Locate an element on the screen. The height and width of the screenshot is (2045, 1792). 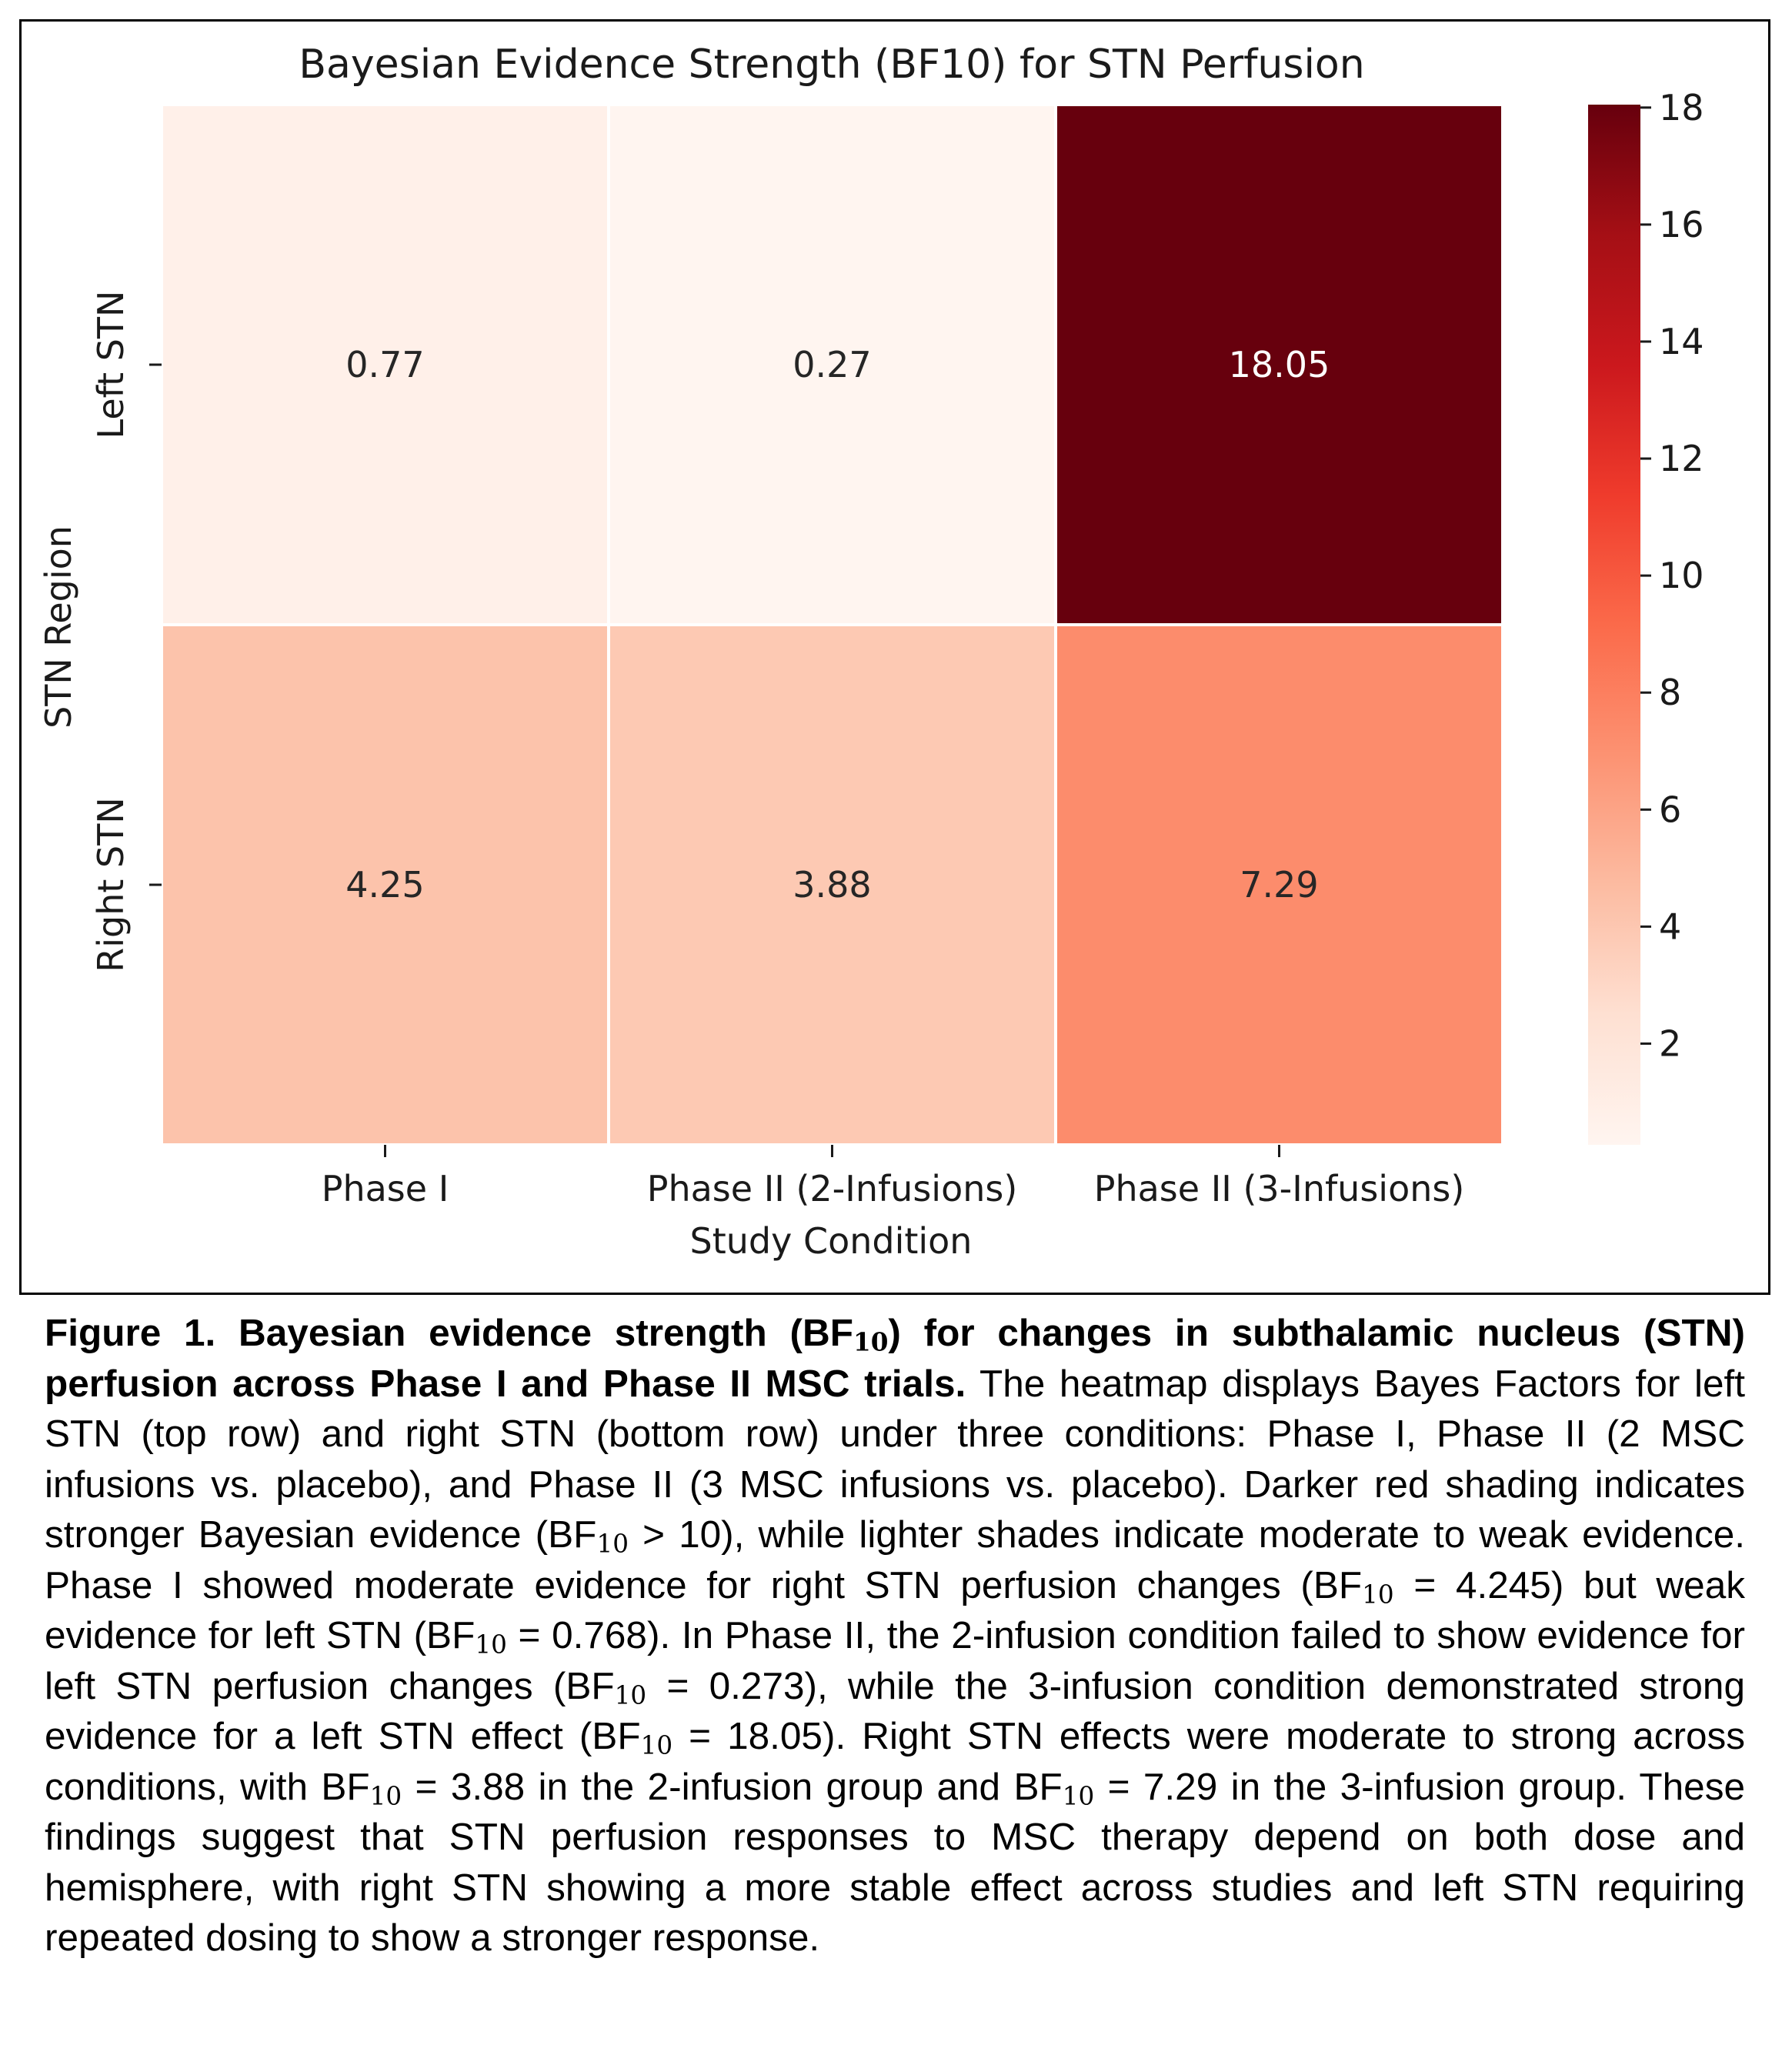
colorbar-tick-label: 8 is located at coordinates (1670, 692).